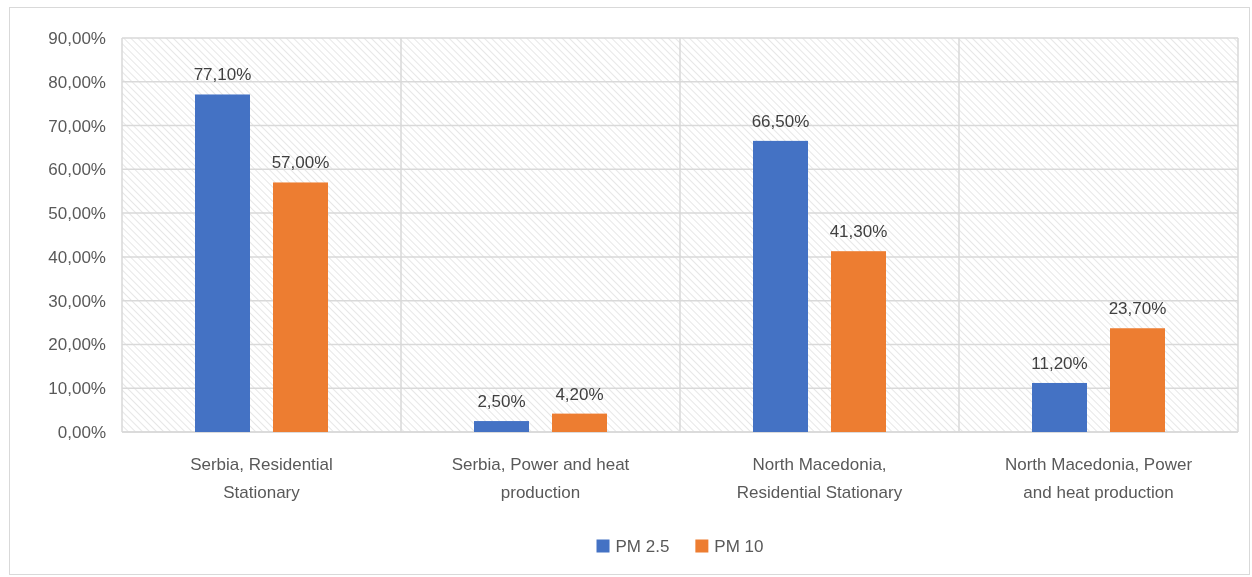 The height and width of the screenshot is (577, 1252). What do you see at coordinates (77, 257) in the screenshot?
I see `y-tick-label: 40,00%` at bounding box center [77, 257].